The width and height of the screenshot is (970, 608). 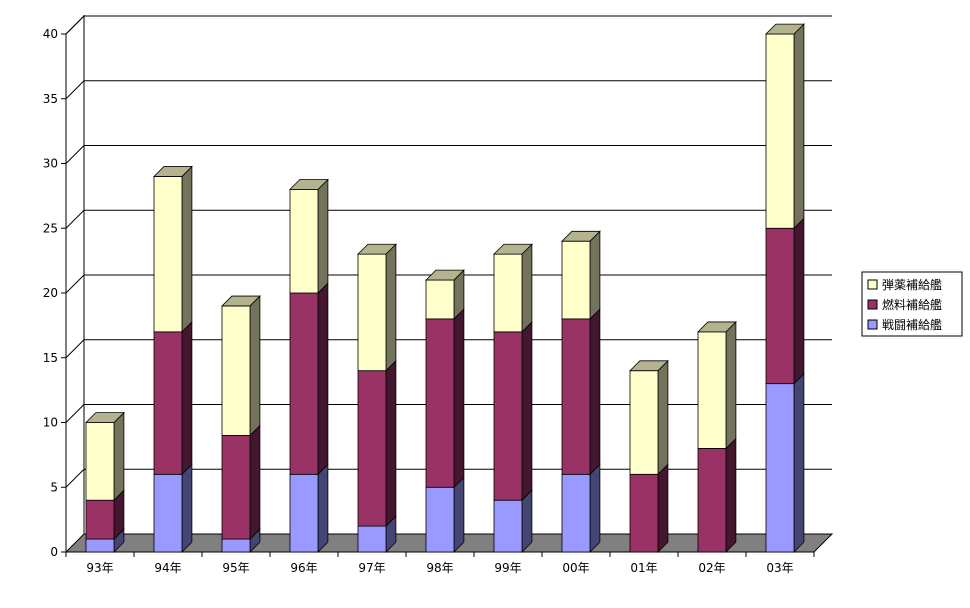 What do you see at coordinates (303, 568) in the screenshot?
I see `x-tick-label: 96年` at bounding box center [303, 568].